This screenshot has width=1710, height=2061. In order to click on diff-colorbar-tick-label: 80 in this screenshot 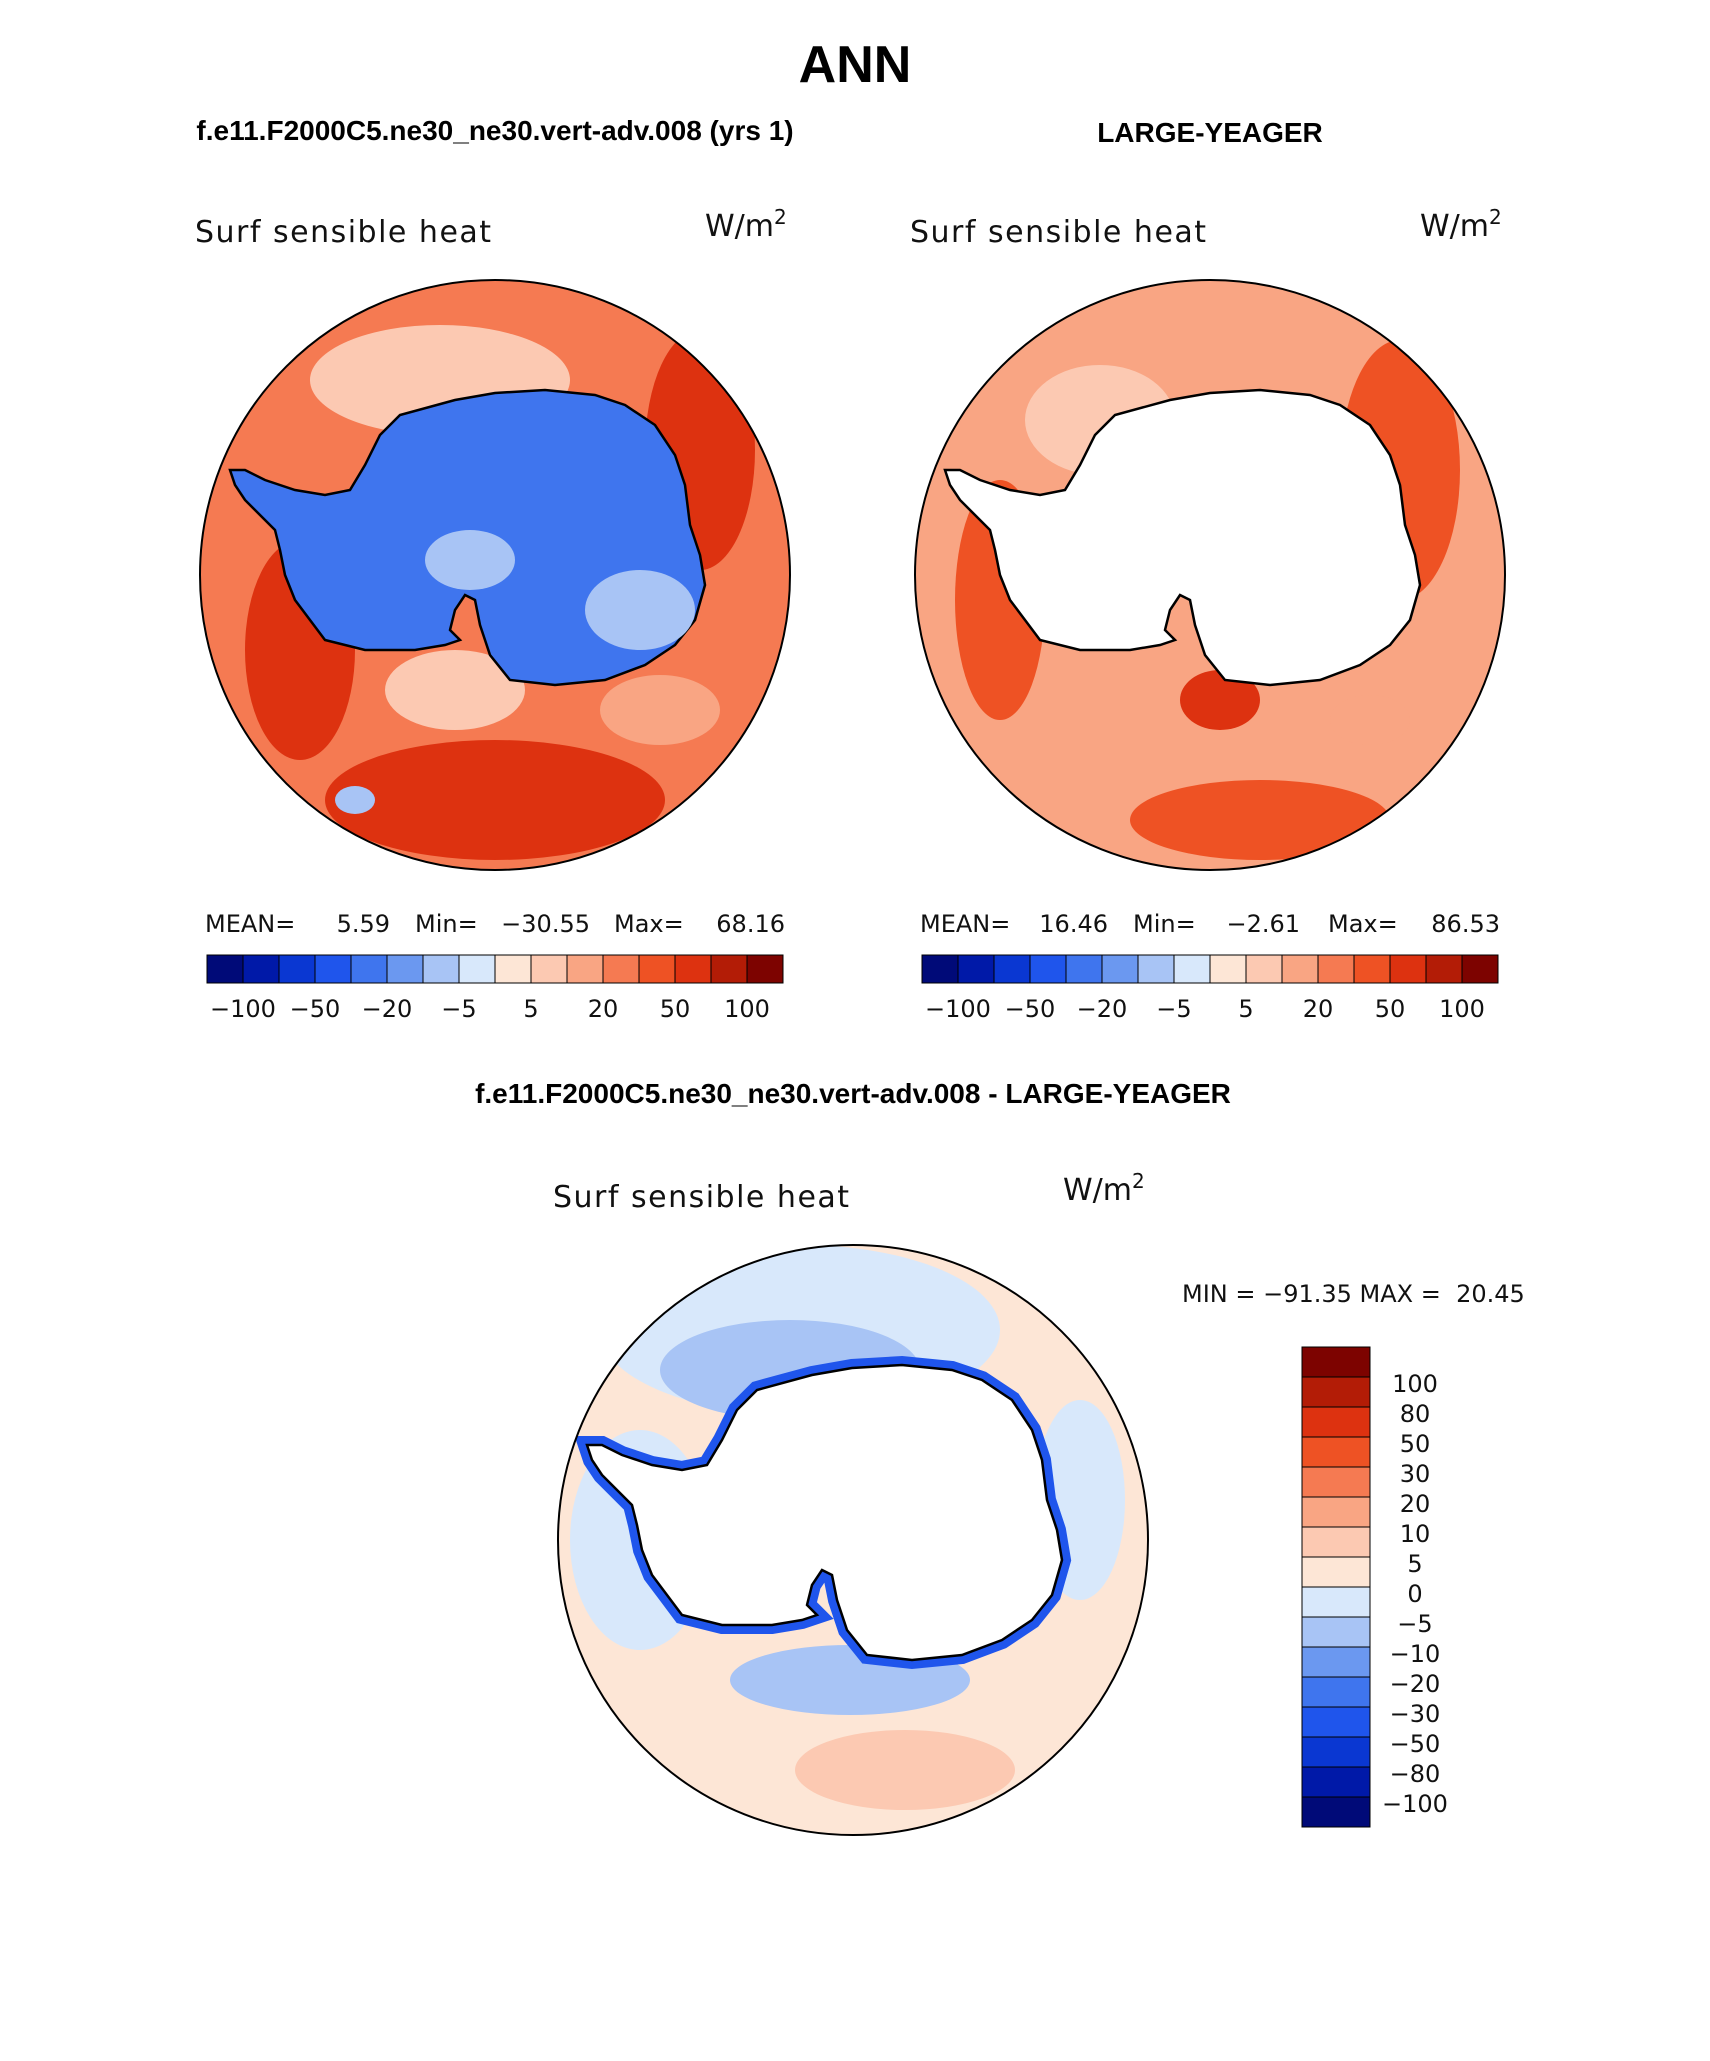, I will do `click(1415, 1414)`.